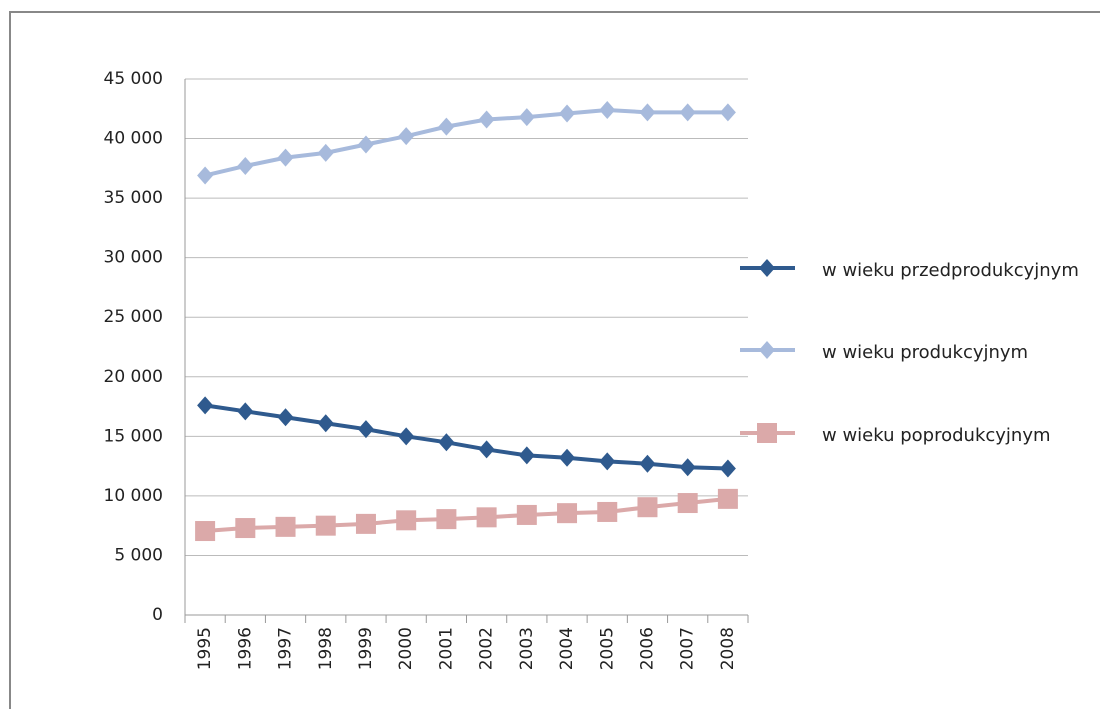 The width and height of the screenshot is (1100, 709). I want to click on legend-label: w wieku poprodukcyjnym, so click(936, 435).